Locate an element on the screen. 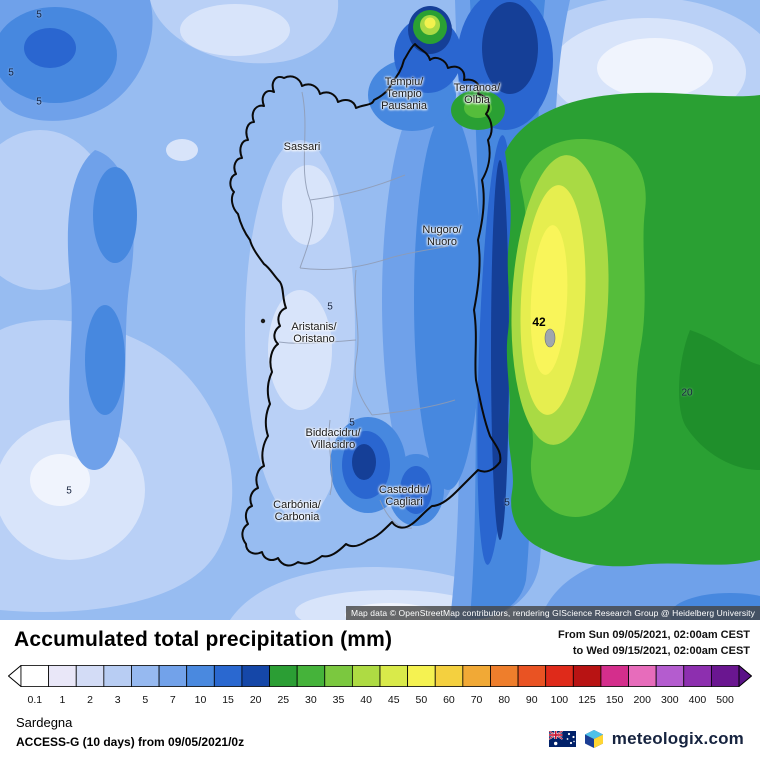  scale-tick-label: 200 is located at coordinates (642, 699).